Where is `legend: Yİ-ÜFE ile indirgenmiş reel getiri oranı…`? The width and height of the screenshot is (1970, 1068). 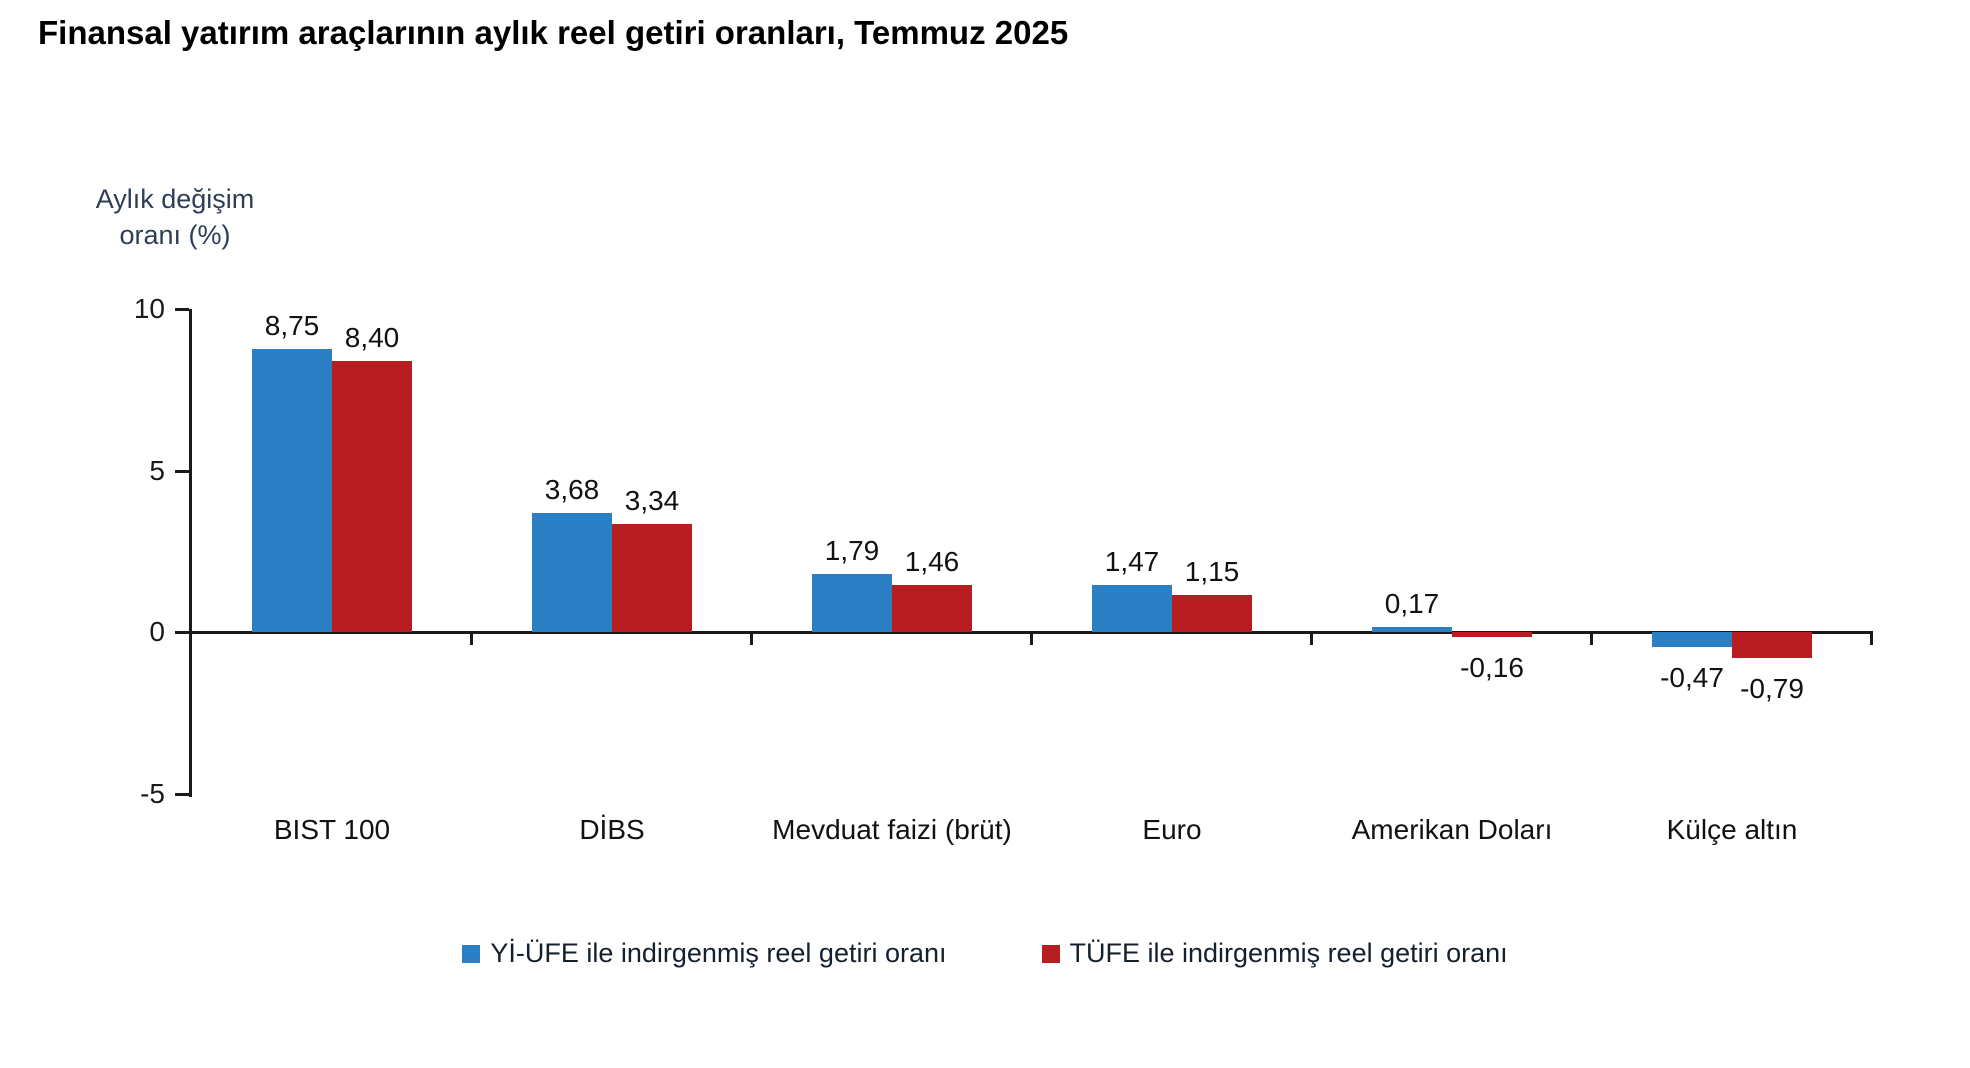
legend: Yİ-ÜFE ile indirgenmiş reel getiri oranı… is located at coordinates (985, 953).